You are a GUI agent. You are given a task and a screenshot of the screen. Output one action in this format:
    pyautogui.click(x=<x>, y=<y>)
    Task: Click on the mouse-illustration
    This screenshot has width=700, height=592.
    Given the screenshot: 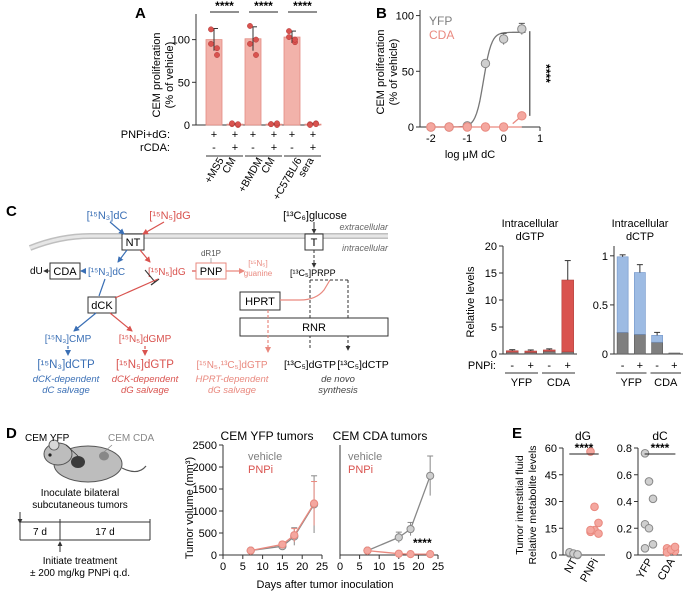 What is the action you would take?
    pyautogui.click(x=95, y=461)
    